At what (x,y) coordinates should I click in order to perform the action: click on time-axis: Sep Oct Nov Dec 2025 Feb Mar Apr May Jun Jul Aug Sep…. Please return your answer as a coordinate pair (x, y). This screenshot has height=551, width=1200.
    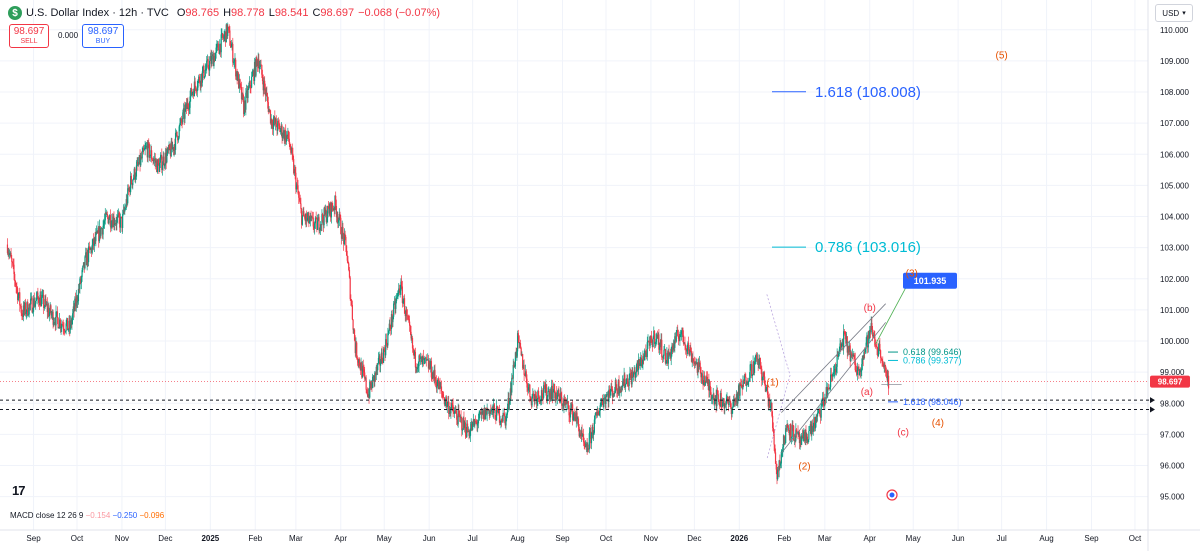
    Looking at the image, I should click on (600, 536).